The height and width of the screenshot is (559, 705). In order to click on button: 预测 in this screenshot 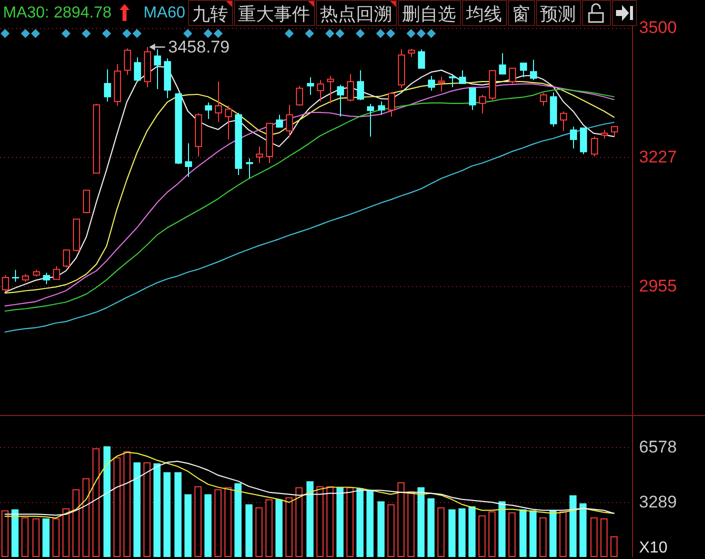, I will do `click(558, 13)`.